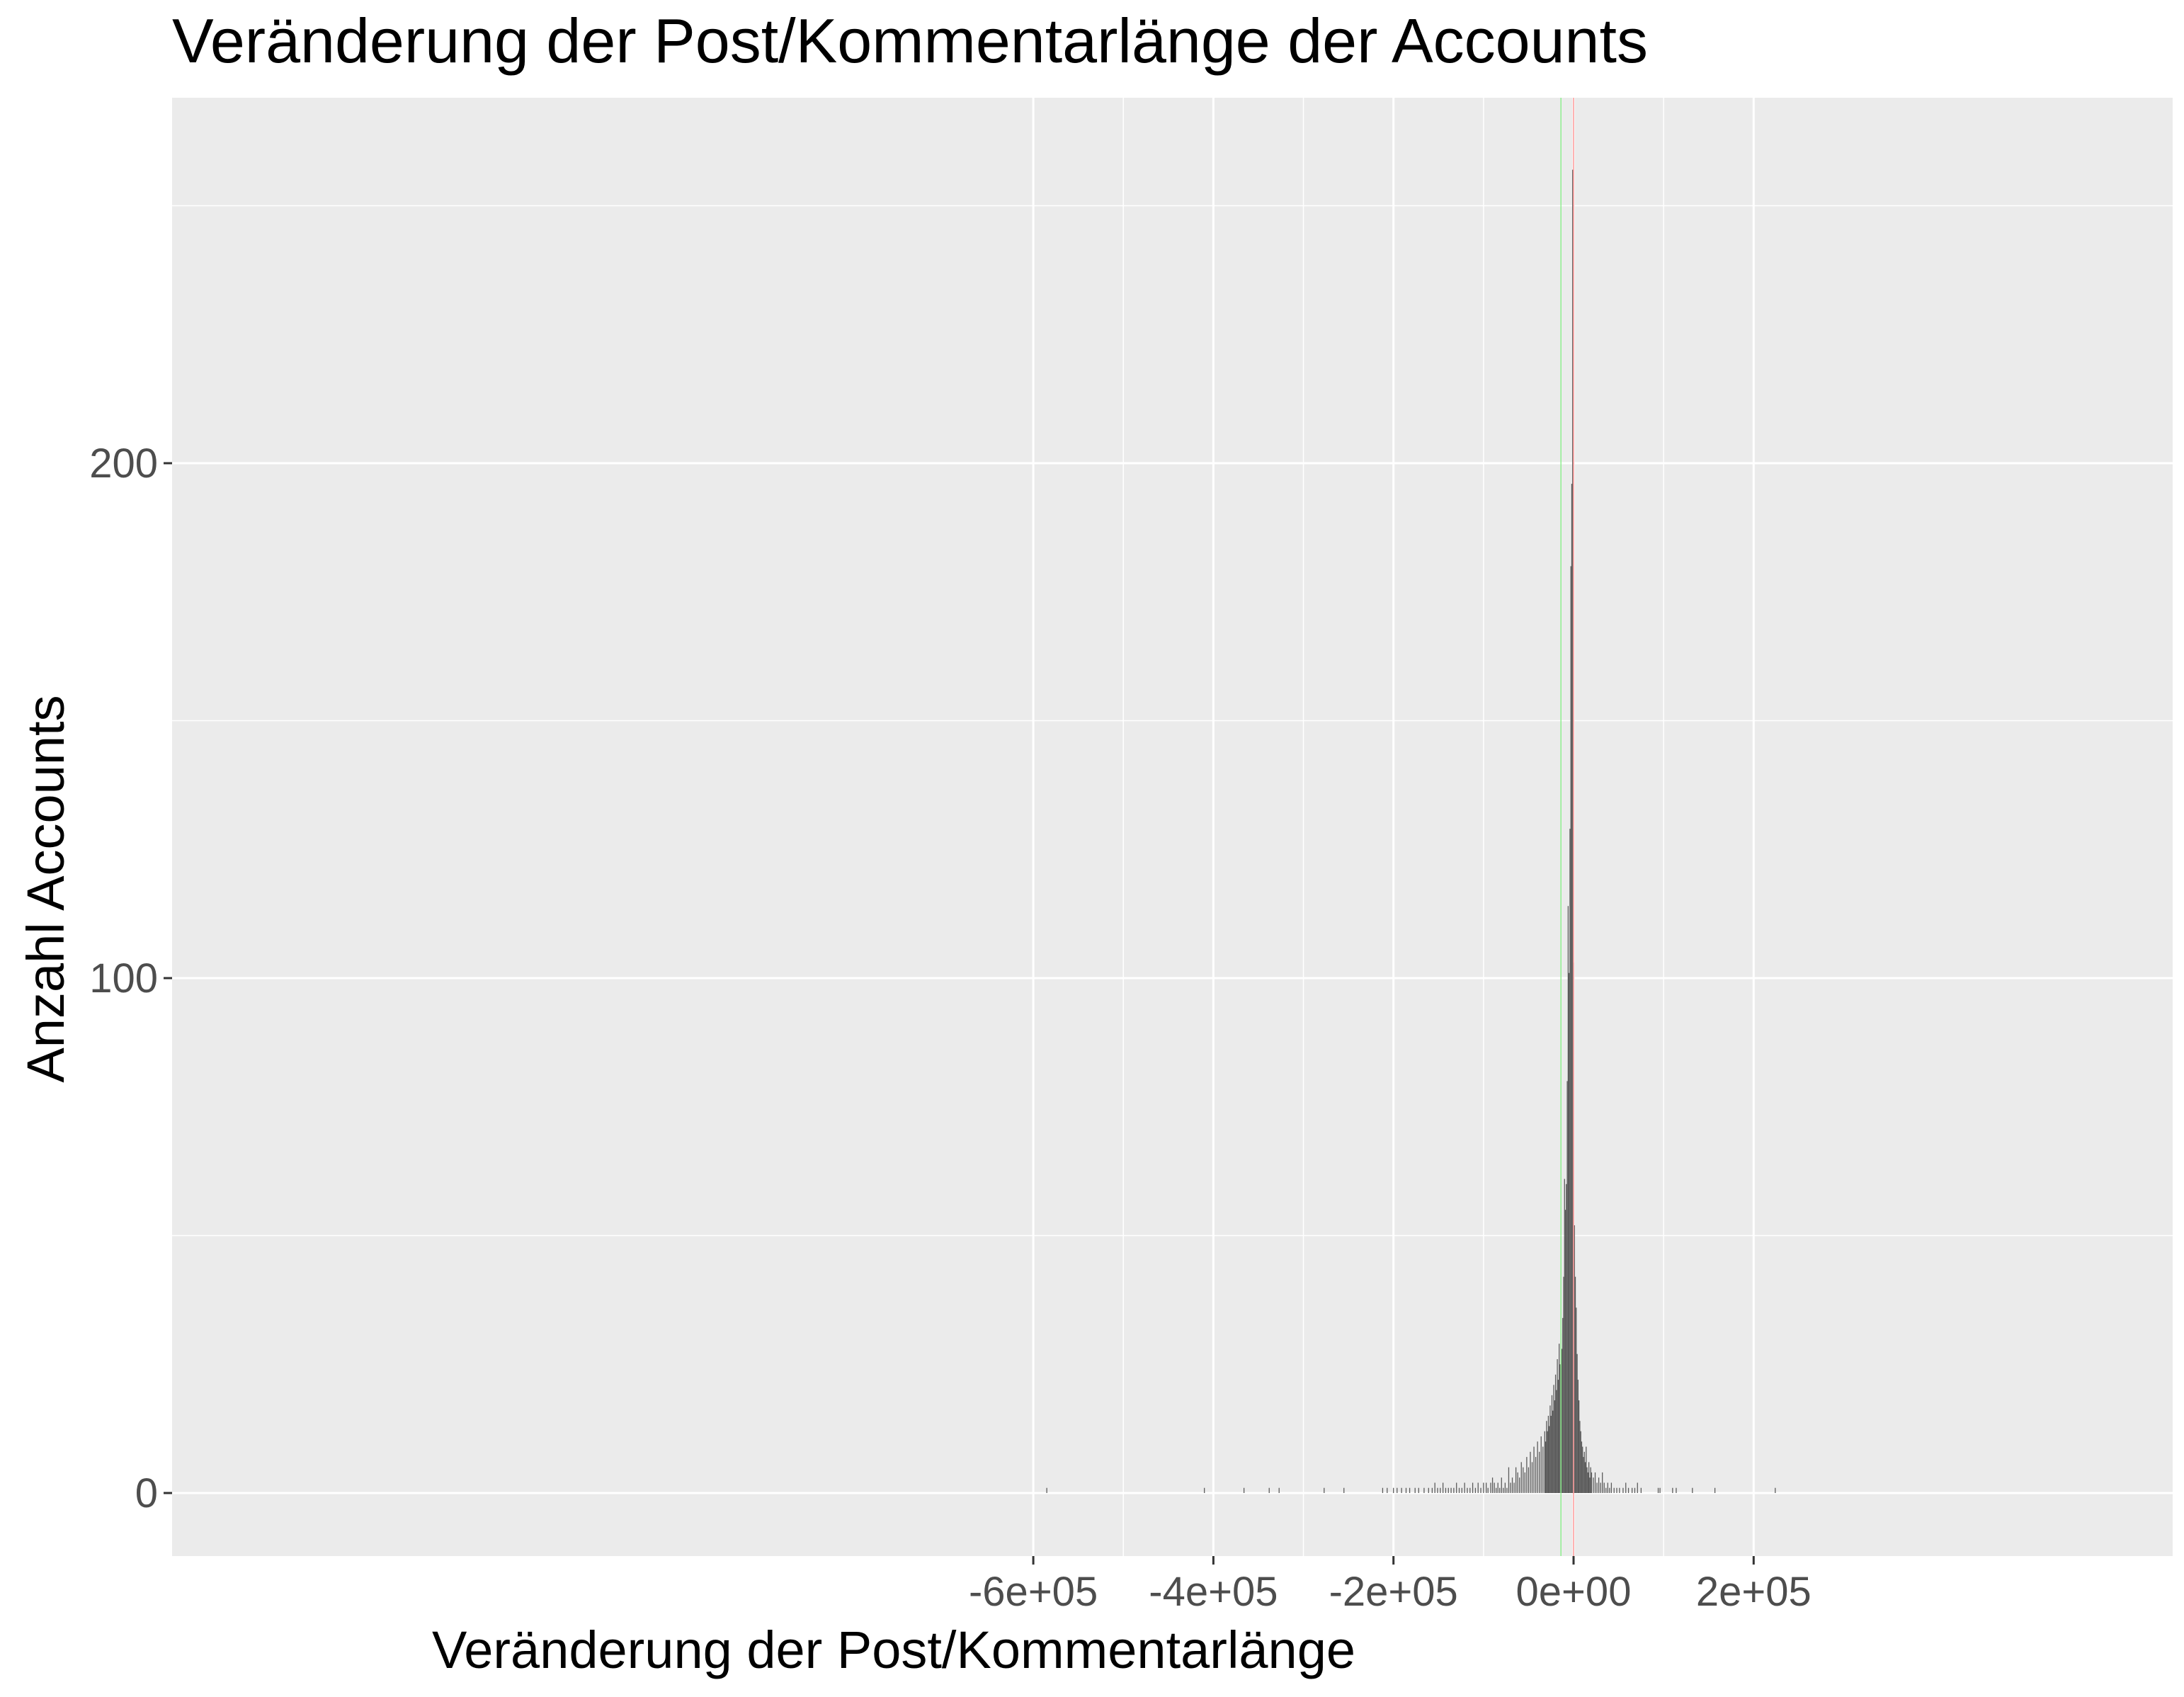 This screenshot has width=2184, height=1697. I want to click on y-axis-title: Anzahl Accounts, so click(45, 888).